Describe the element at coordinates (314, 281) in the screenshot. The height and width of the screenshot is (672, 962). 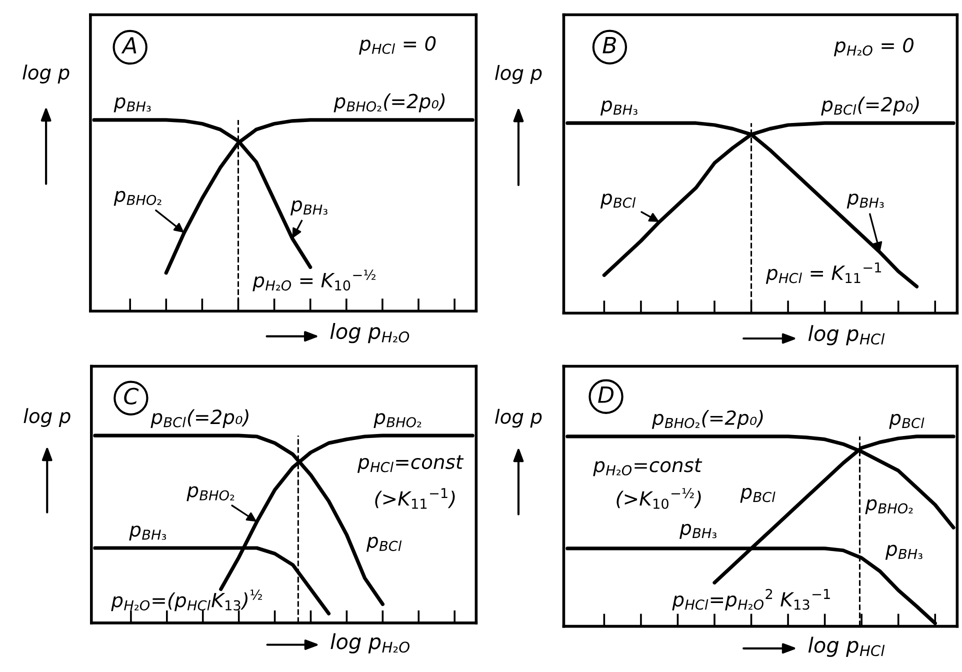
I see `annotation: p$_{H₂O}$ = K$_{10}$$^{−½}$` at that location.